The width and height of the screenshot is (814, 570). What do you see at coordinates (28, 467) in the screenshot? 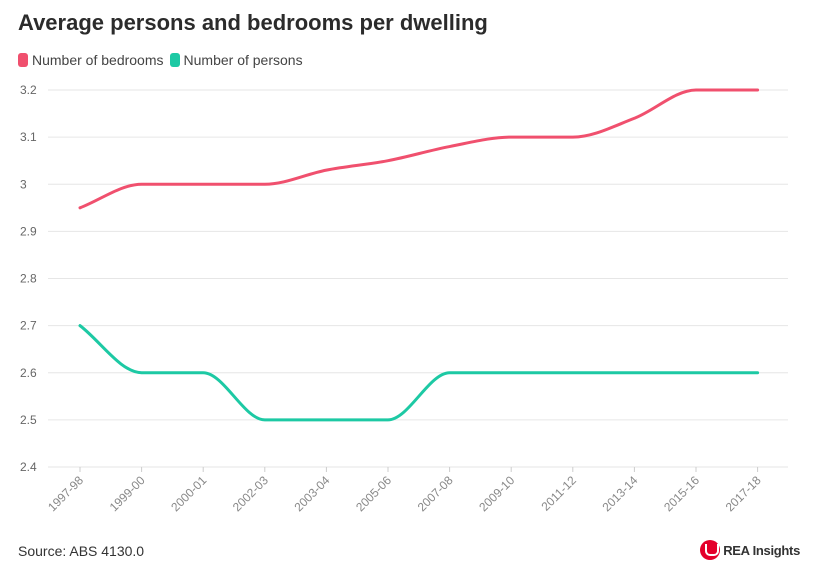
I see `y-tick-label: 2.4` at bounding box center [28, 467].